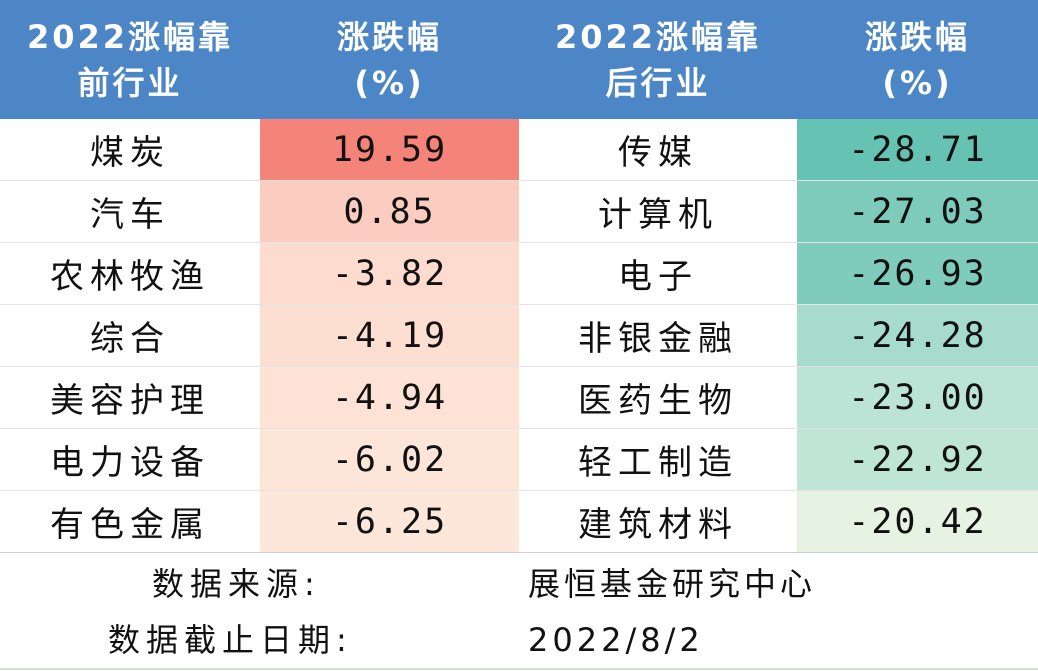 Image resolution: width=1038 pixels, height=671 pixels. What do you see at coordinates (658, 59) in the screenshot?
I see `header-bottom-industry: 2022涨幅靠 后行业` at bounding box center [658, 59].